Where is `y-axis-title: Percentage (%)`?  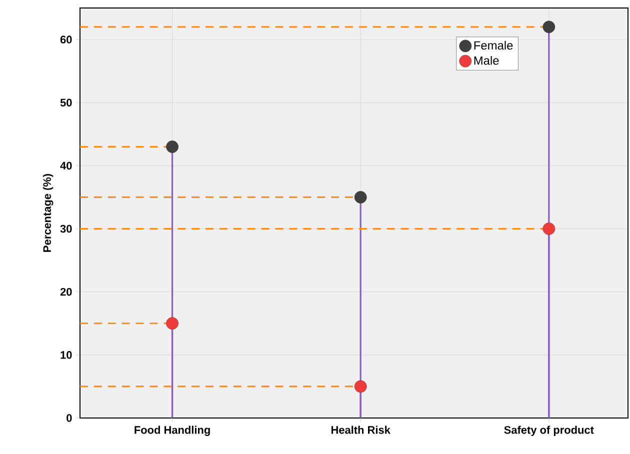
y-axis-title: Percentage (%) is located at coordinates (48, 213).